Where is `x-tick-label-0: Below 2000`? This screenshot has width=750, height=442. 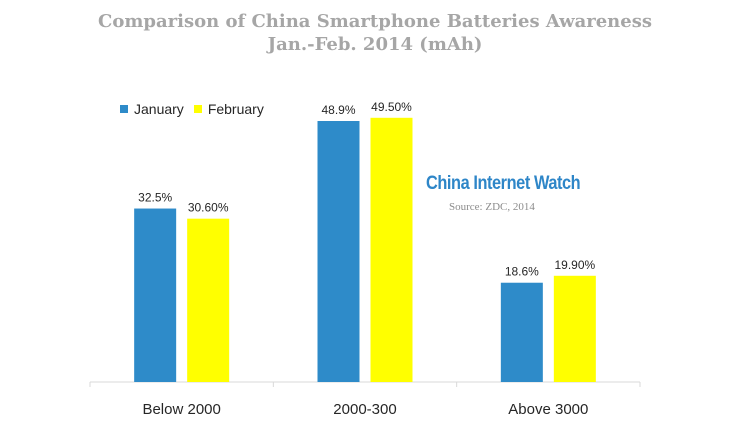
x-tick-label-0: Below 2000 is located at coordinates (181, 409).